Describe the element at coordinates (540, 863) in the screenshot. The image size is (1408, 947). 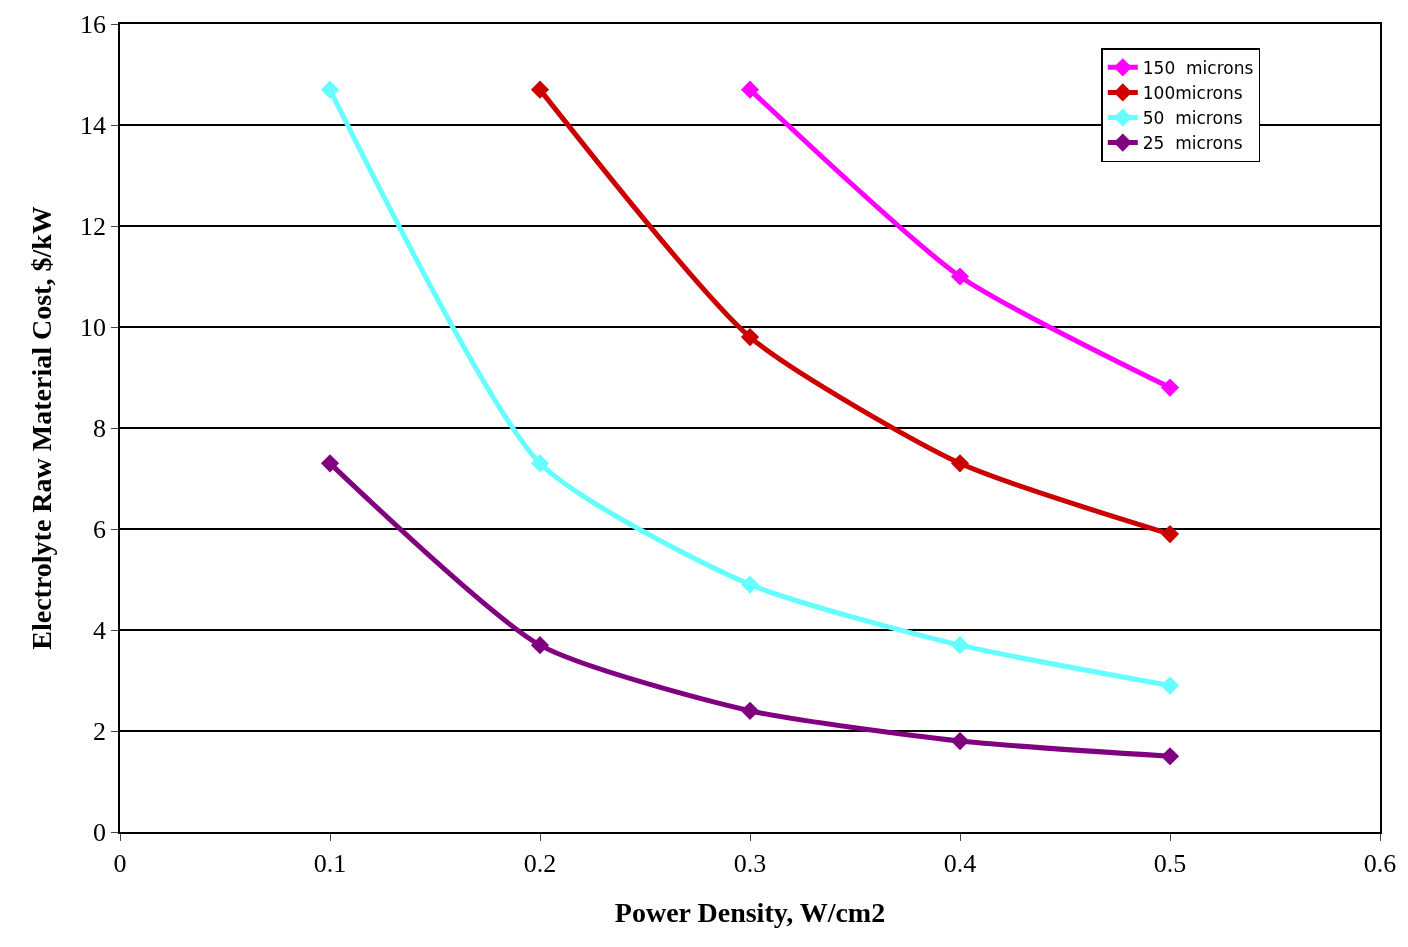
I see `x-tick-label: 0.2` at that location.